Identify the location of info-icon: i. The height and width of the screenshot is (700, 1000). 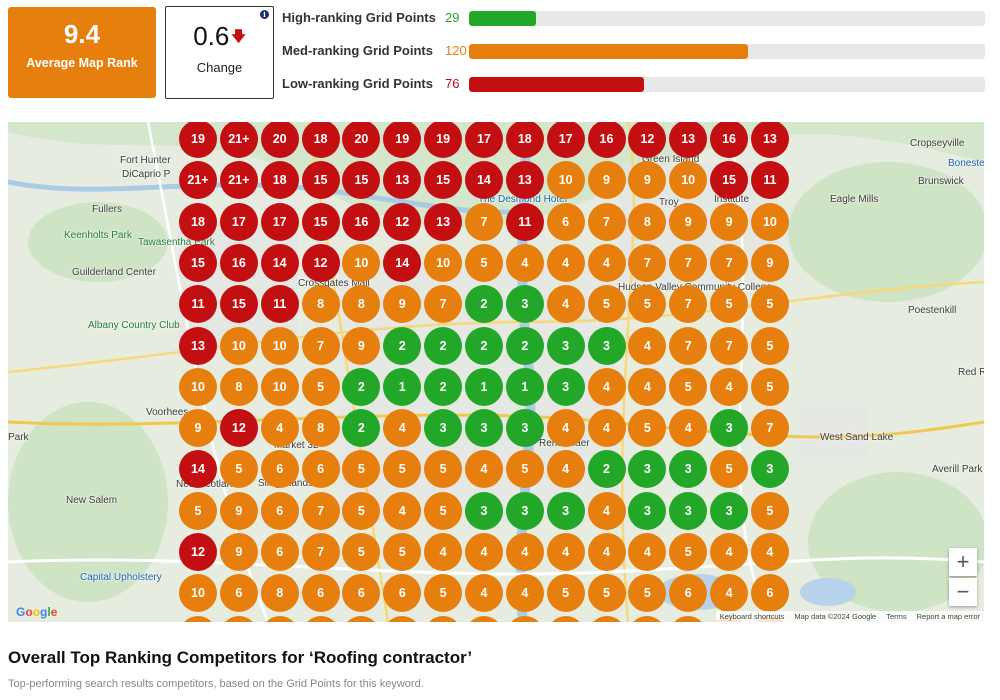
(264, 14).